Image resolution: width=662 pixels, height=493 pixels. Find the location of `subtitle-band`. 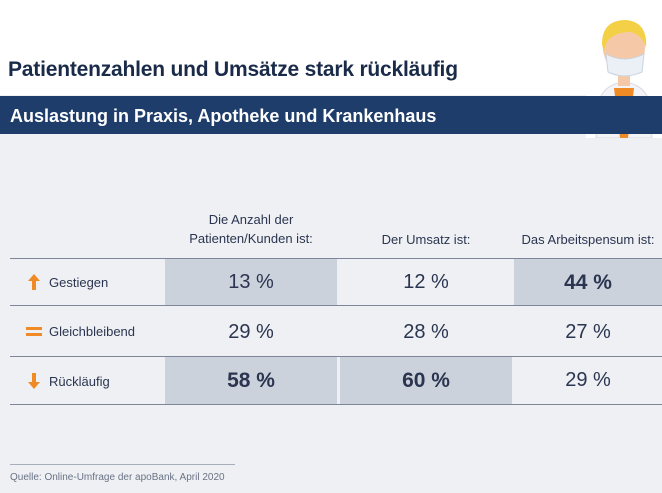

subtitle-band is located at coordinates (331, 115).